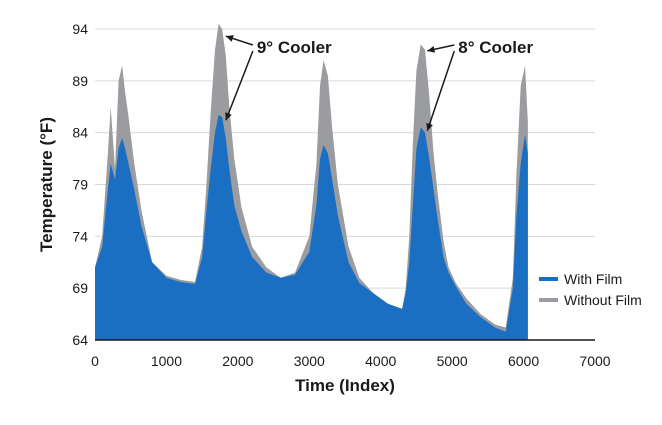 This screenshot has width=662, height=425. I want to click on arrow-bottom-0-head, so click(228, 116).